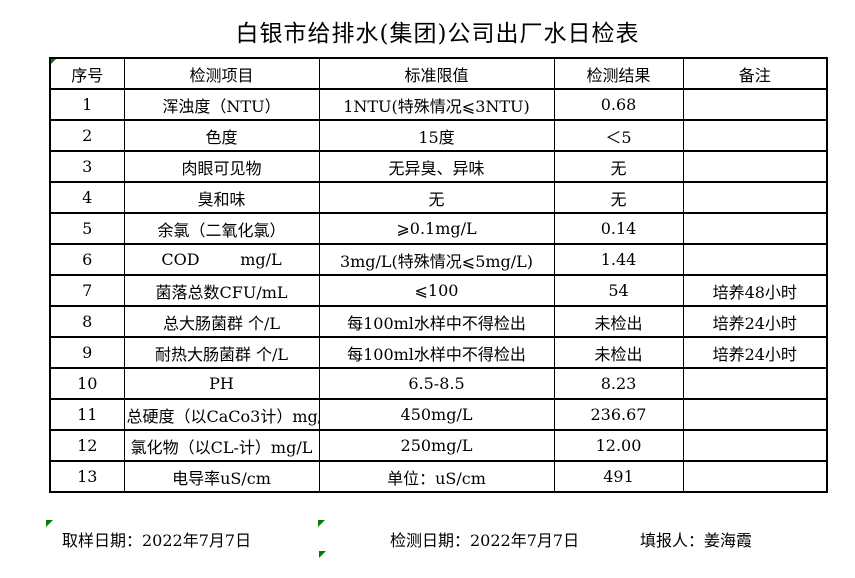 The image size is (855, 578). I want to click on cell-standard: 无异臭、异味, so click(436, 166).